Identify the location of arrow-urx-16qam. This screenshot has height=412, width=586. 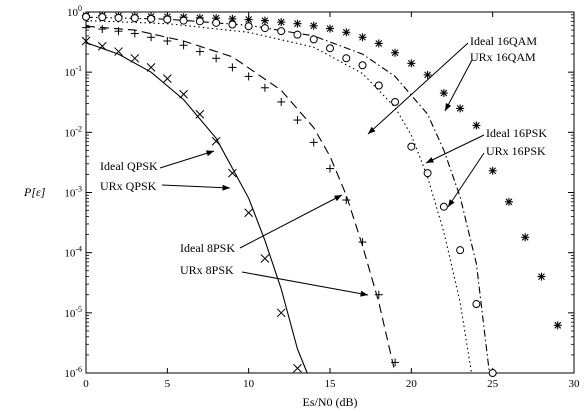
(458, 85).